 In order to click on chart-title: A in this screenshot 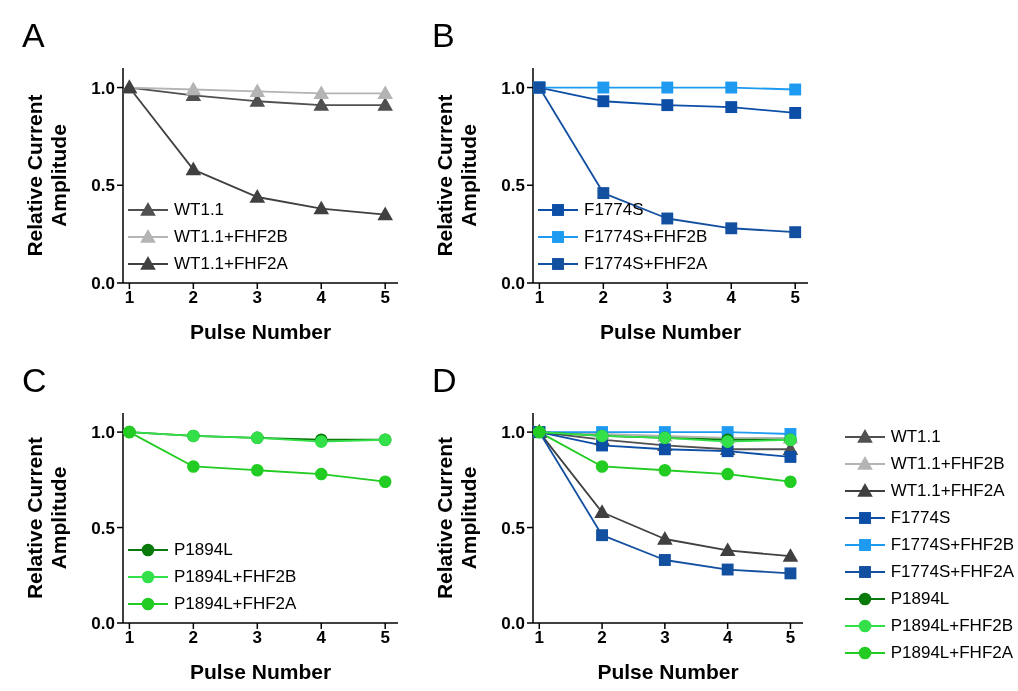, I will do `click(33, 35)`.